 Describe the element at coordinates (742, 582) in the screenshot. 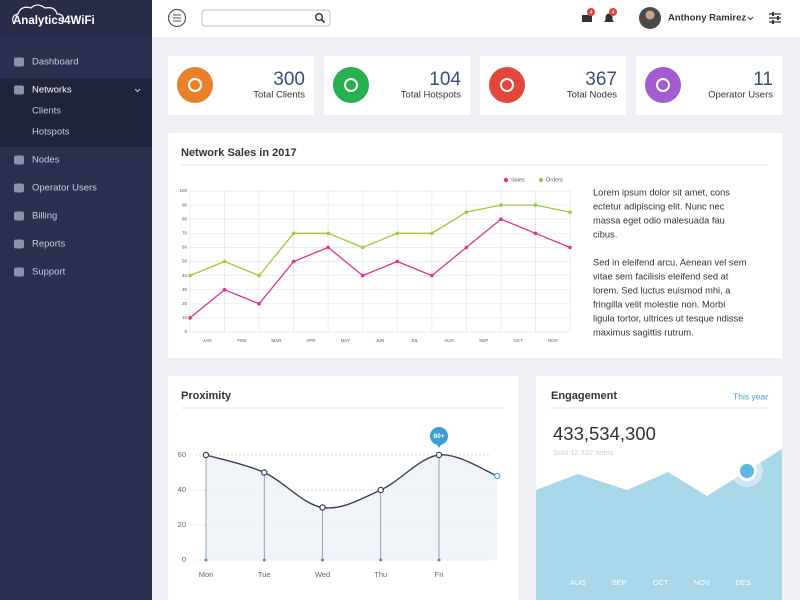

I see `month-label: DES` at that location.